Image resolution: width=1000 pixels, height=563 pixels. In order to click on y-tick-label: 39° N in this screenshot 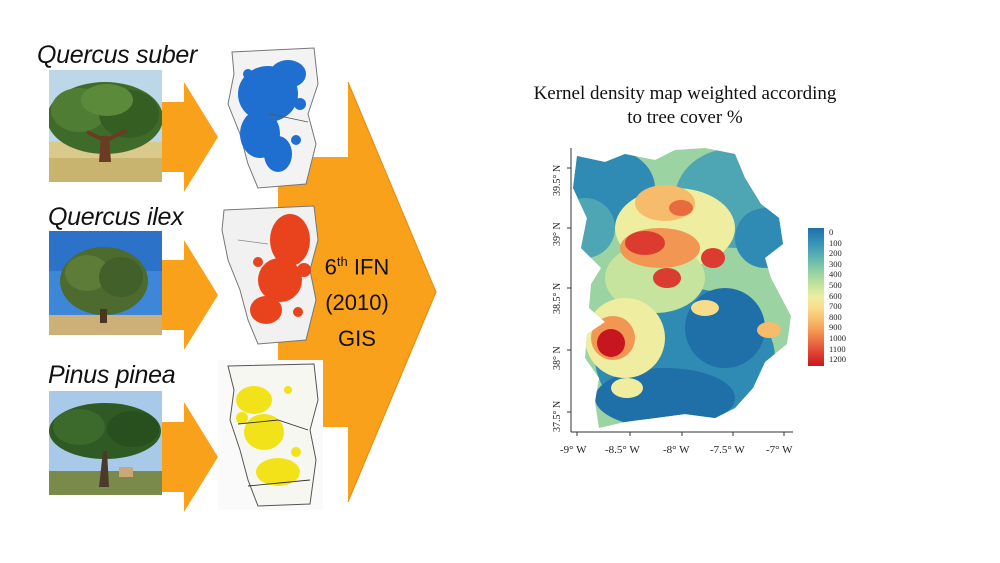, I will do `click(557, 234)`.